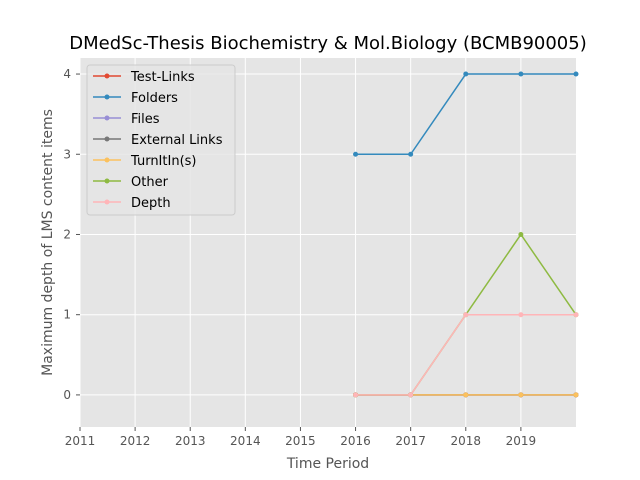 The width and height of the screenshot is (640, 480). I want to click on x-tick-label: 2013, so click(190, 441).